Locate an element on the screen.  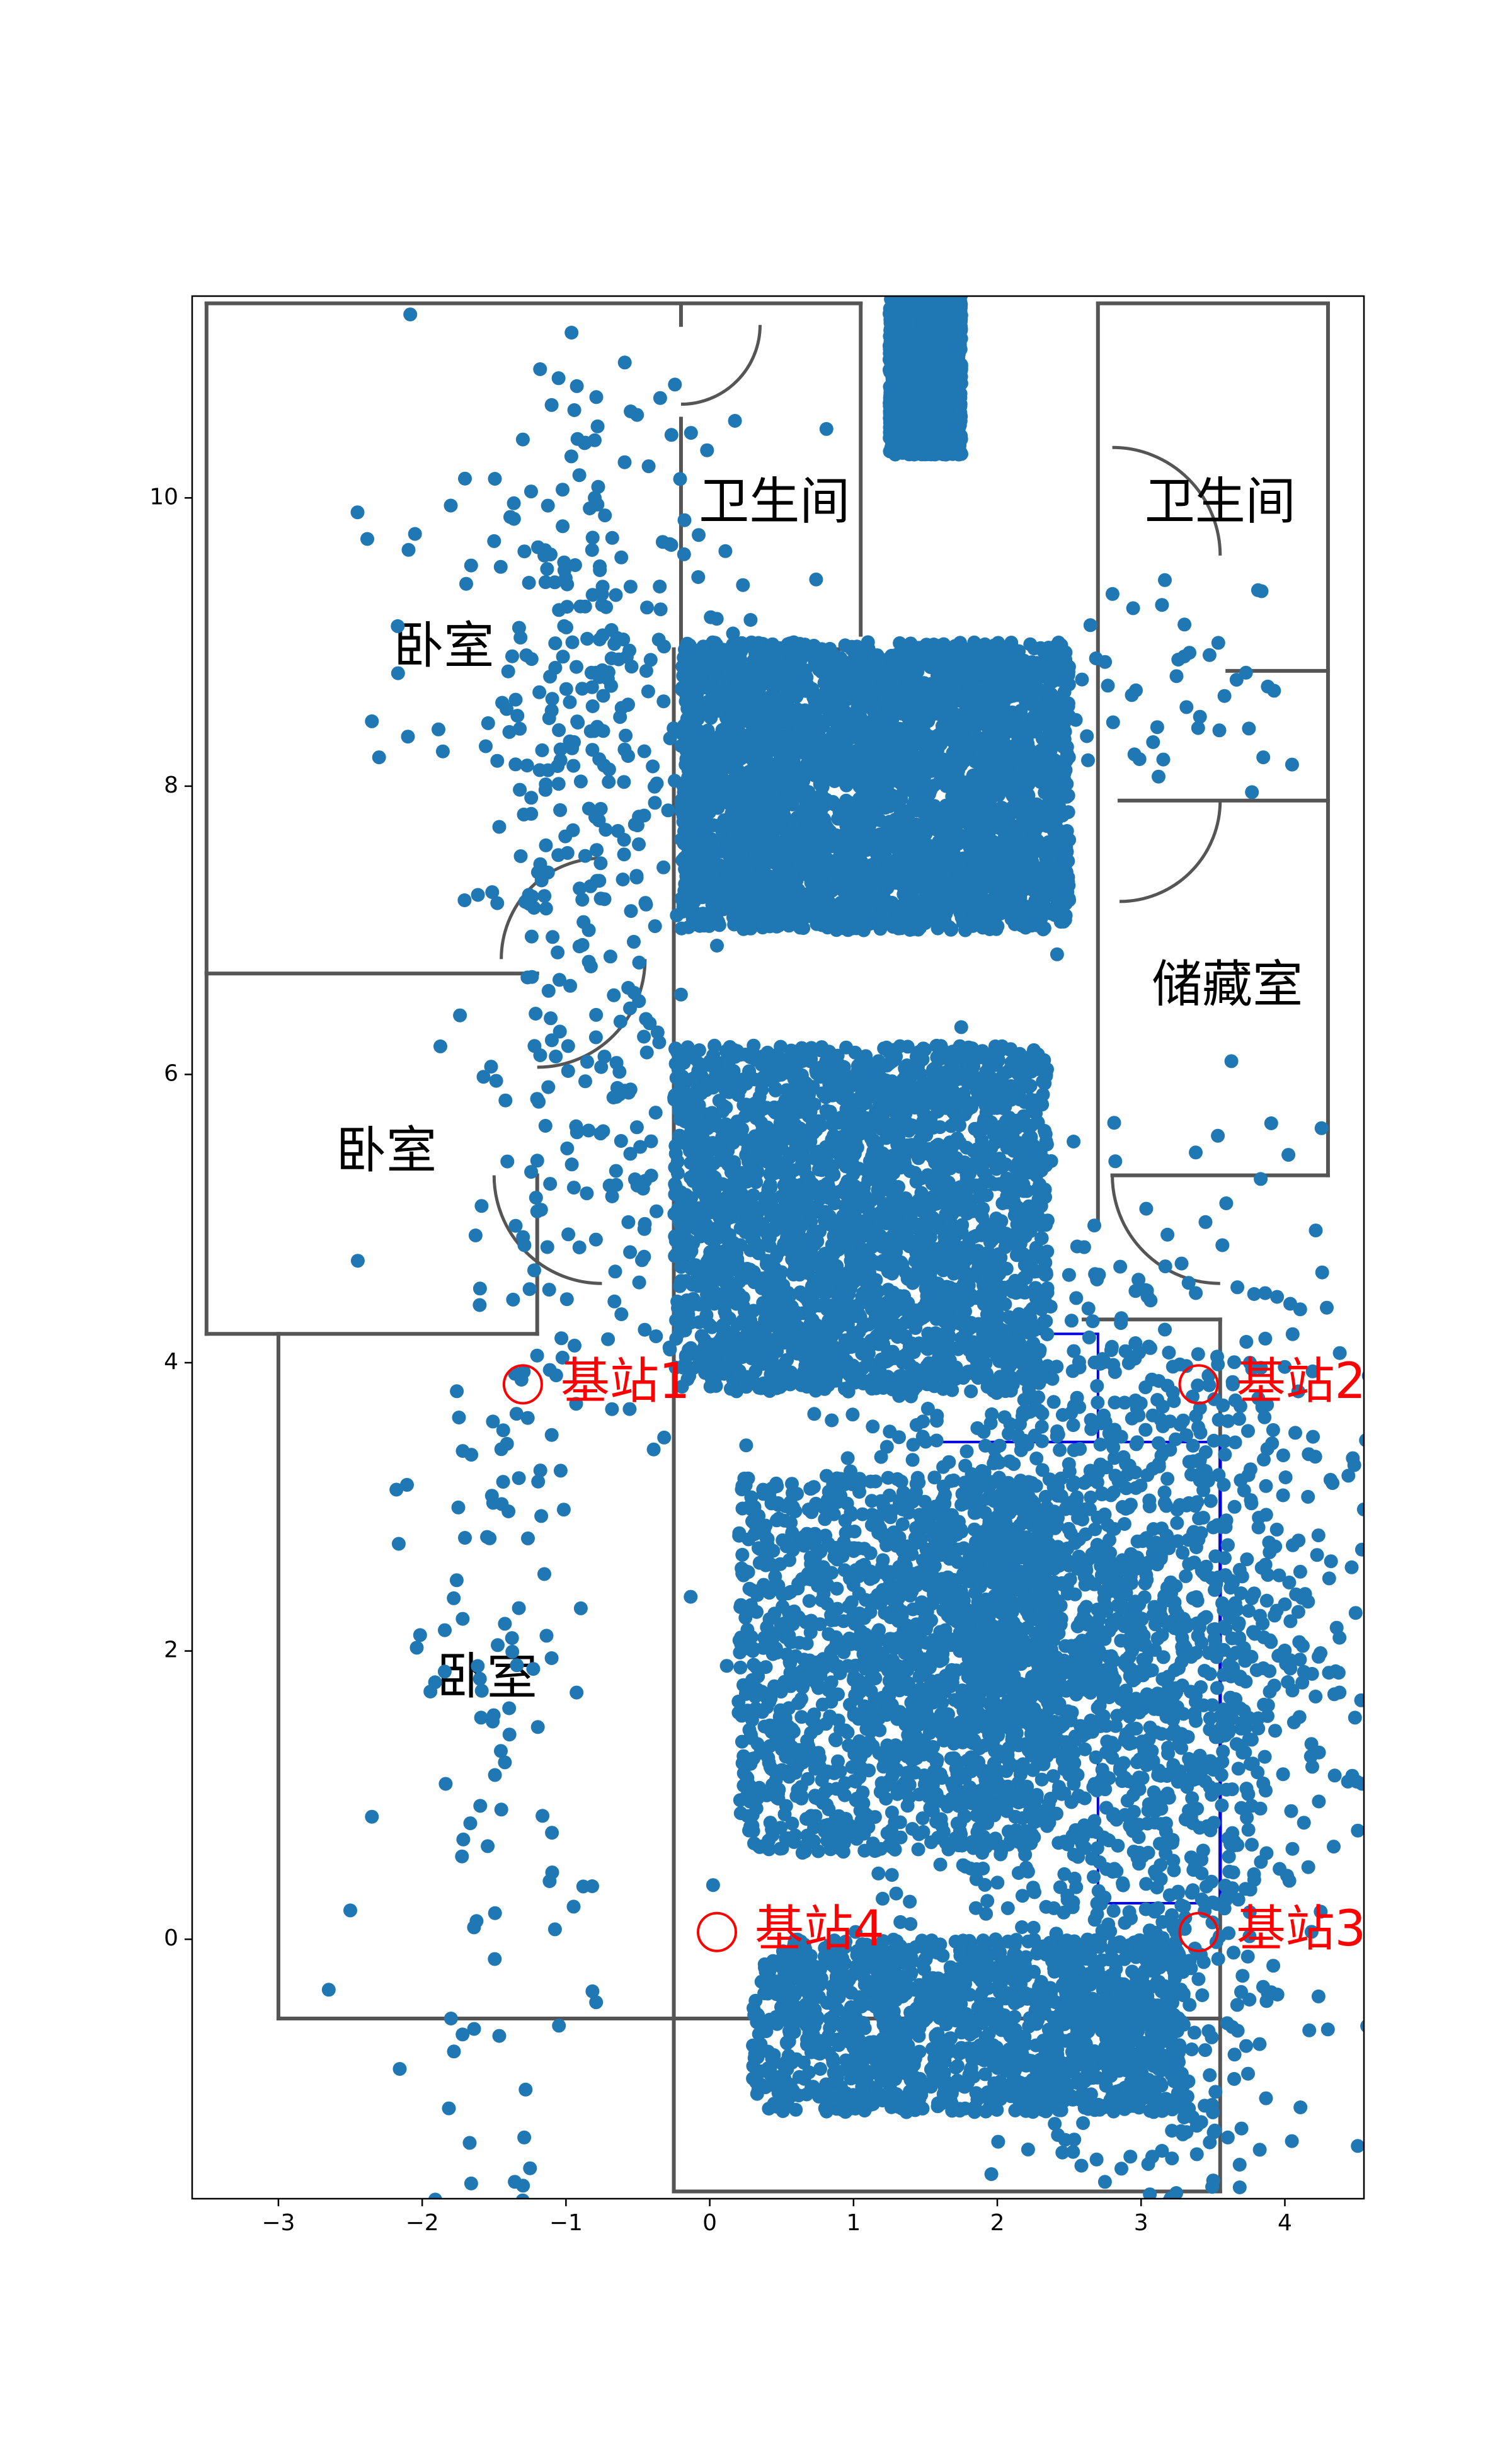
room-label: 储藏室 is located at coordinates (1227, 984).